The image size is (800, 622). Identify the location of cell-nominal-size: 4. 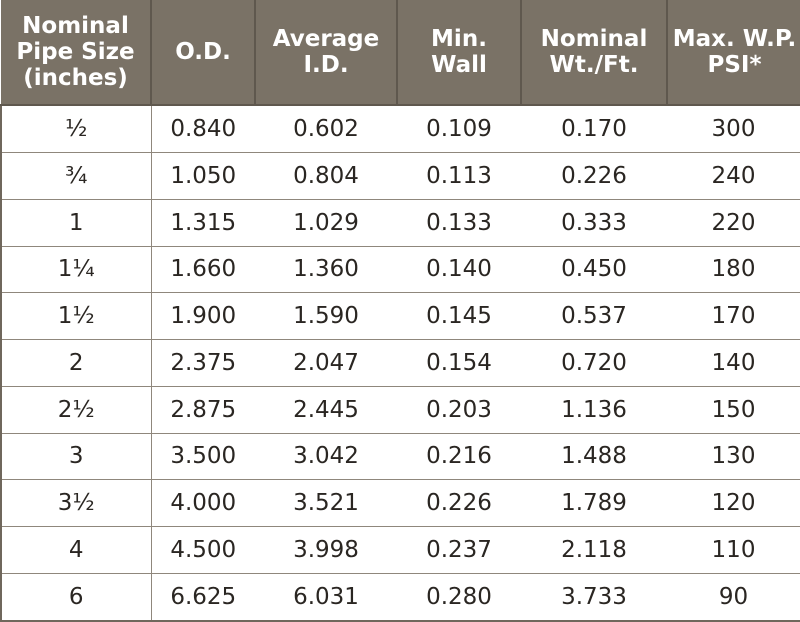
(76, 550).